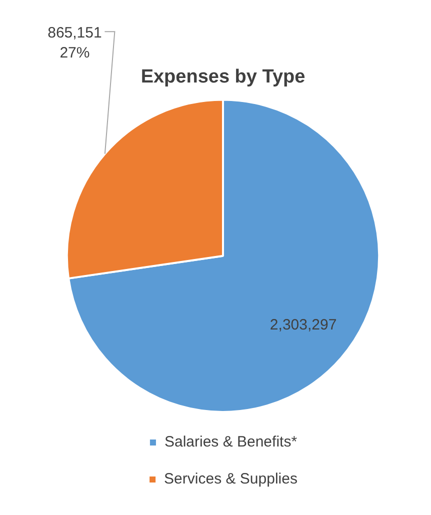 Image resolution: width=431 pixels, height=515 pixels. Describe the element at coordinates (231, 479) in the screenshot. I see `legend-label: Services & Supplies` at that location.